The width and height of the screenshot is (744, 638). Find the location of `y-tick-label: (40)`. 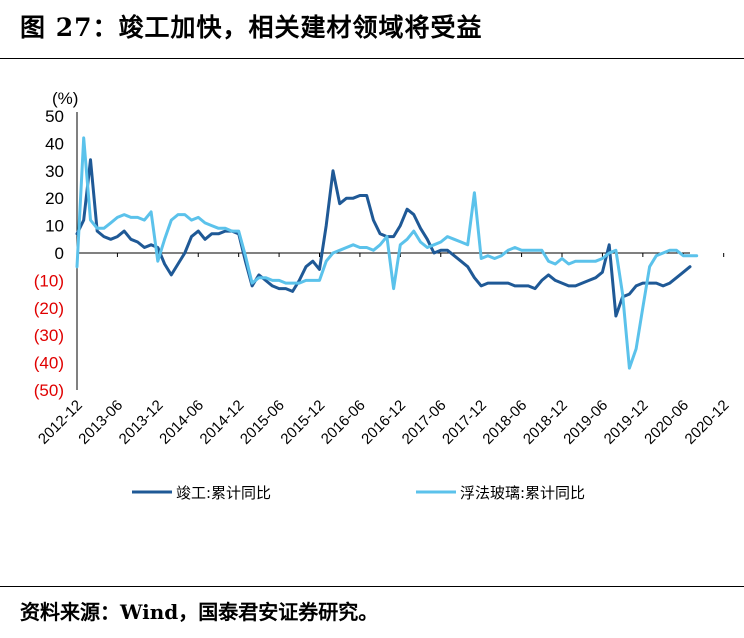

y-tick-label: (40) is located at coordinates (49, 363).